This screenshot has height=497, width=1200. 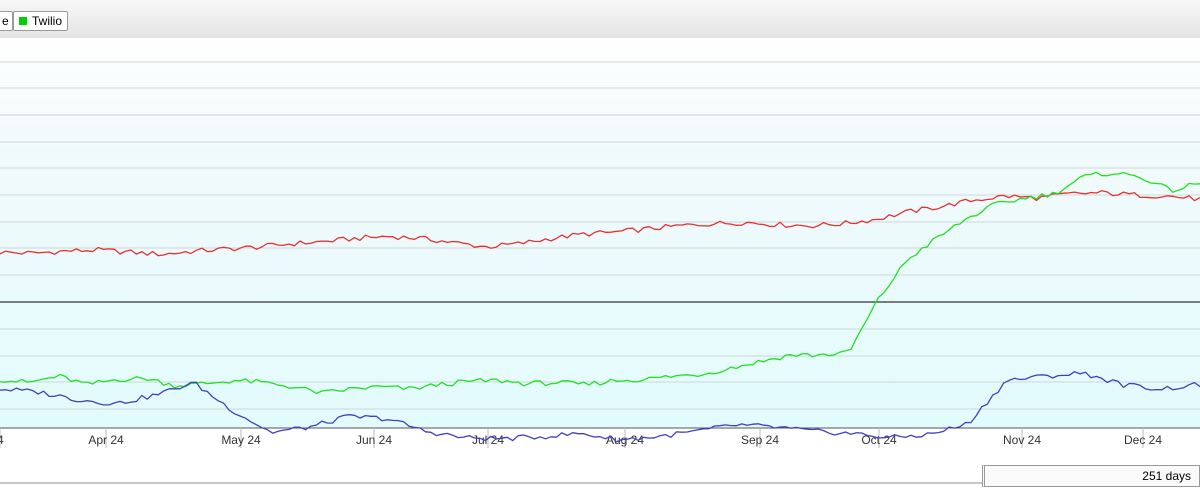 What do you see at coordinates (47, 21) in the screenshot?
I see `legend-series-twilio-label: Twilio` at bounding box center [47, 21].